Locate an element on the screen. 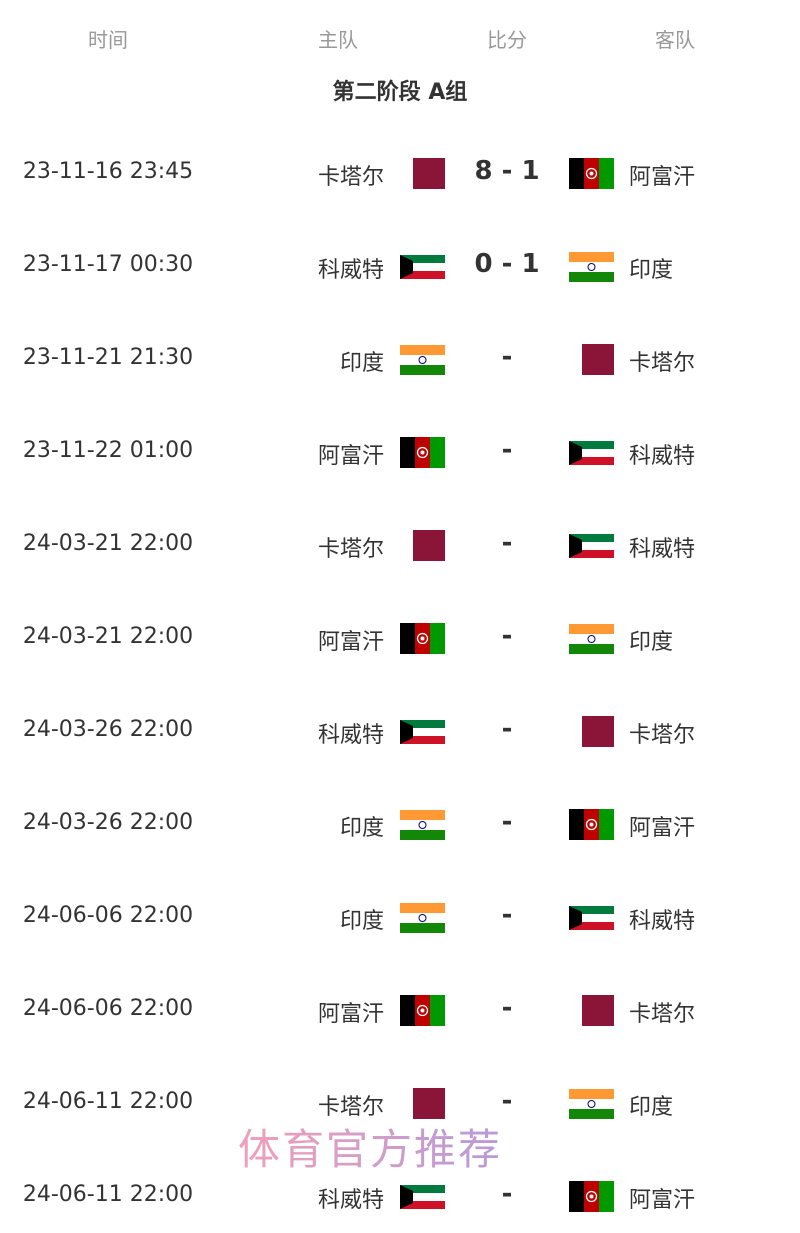 This screenshot has height=1233, width=800. match-row: 23-11-22 01:00 阿富汗 - 科威特 is located at coordinates (400, 452).